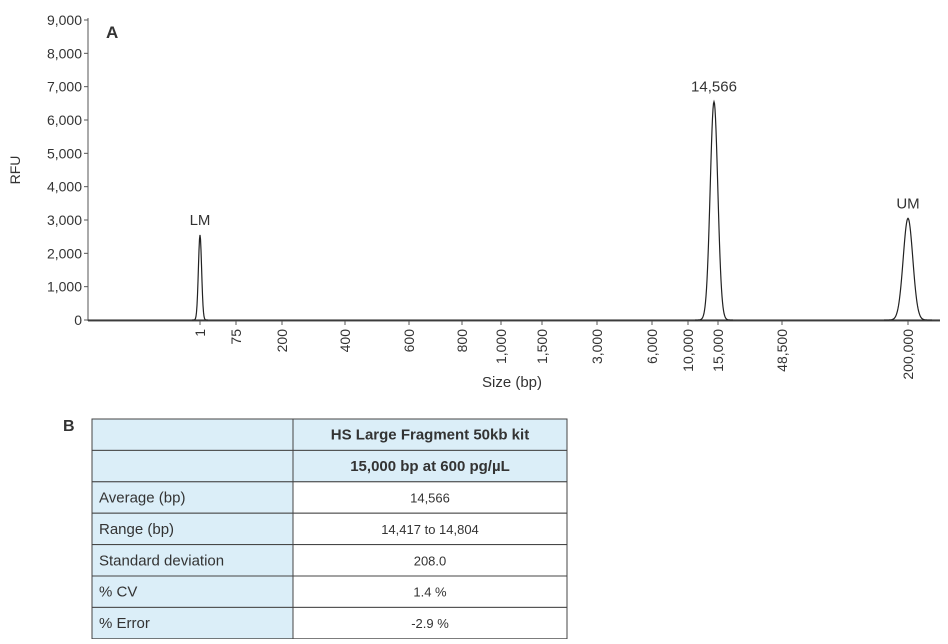  I want to click on y-axis-label: RFU, so click(15, 170).